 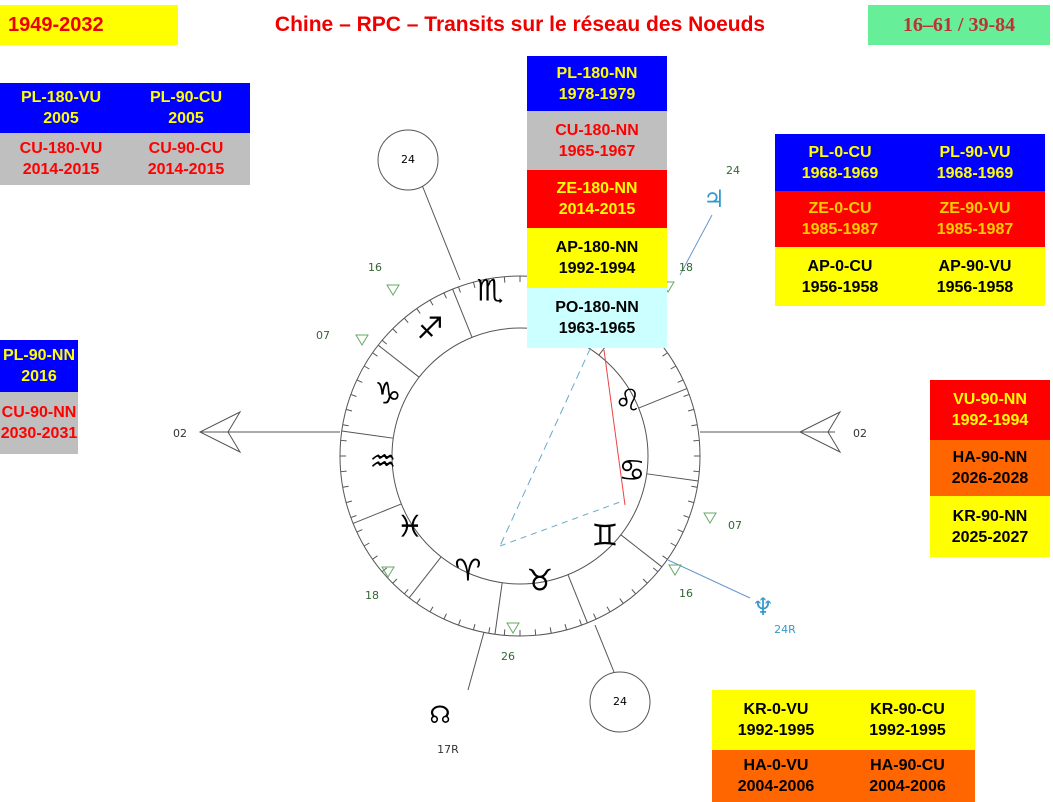 What do you see at coordinates (490, 291) in the screenshot?
I see `sign: ♏` at bounding box center [490, 291].